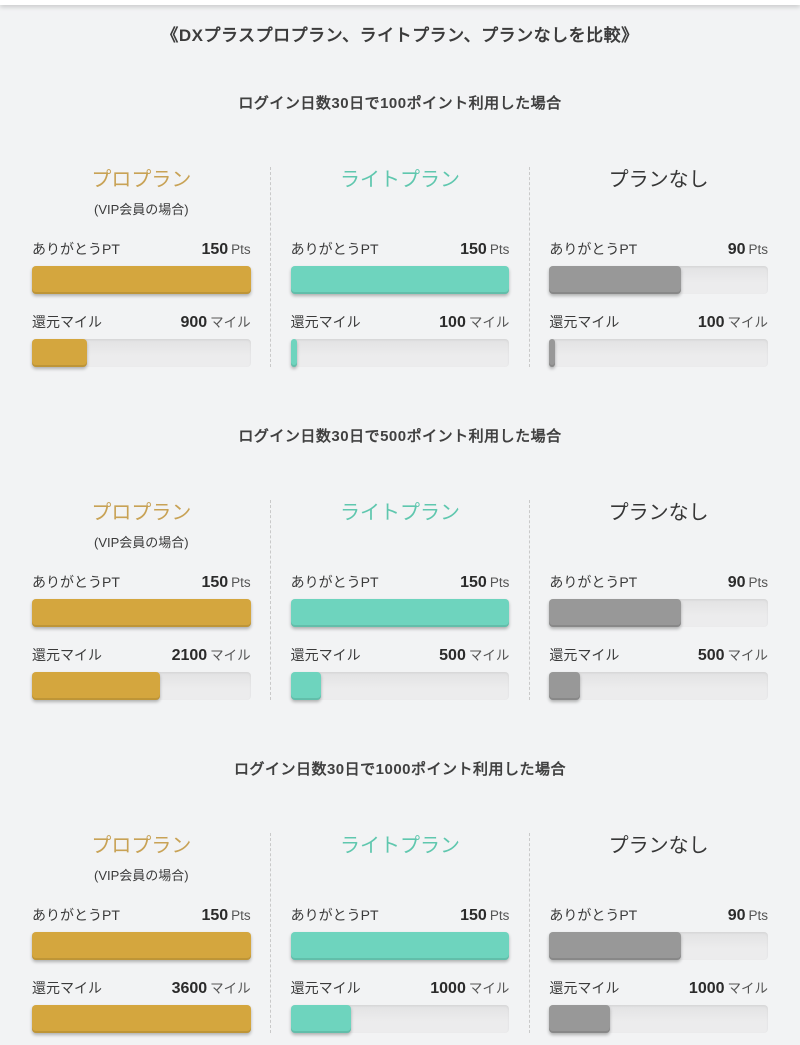 Image resolution: width=800 pixels, height=1045 pixels. Describe the element at coordinates (400, 436) in the screenshot. I see `section-heading: ログイン日数30日で500ポイント利用した場合` at that location.